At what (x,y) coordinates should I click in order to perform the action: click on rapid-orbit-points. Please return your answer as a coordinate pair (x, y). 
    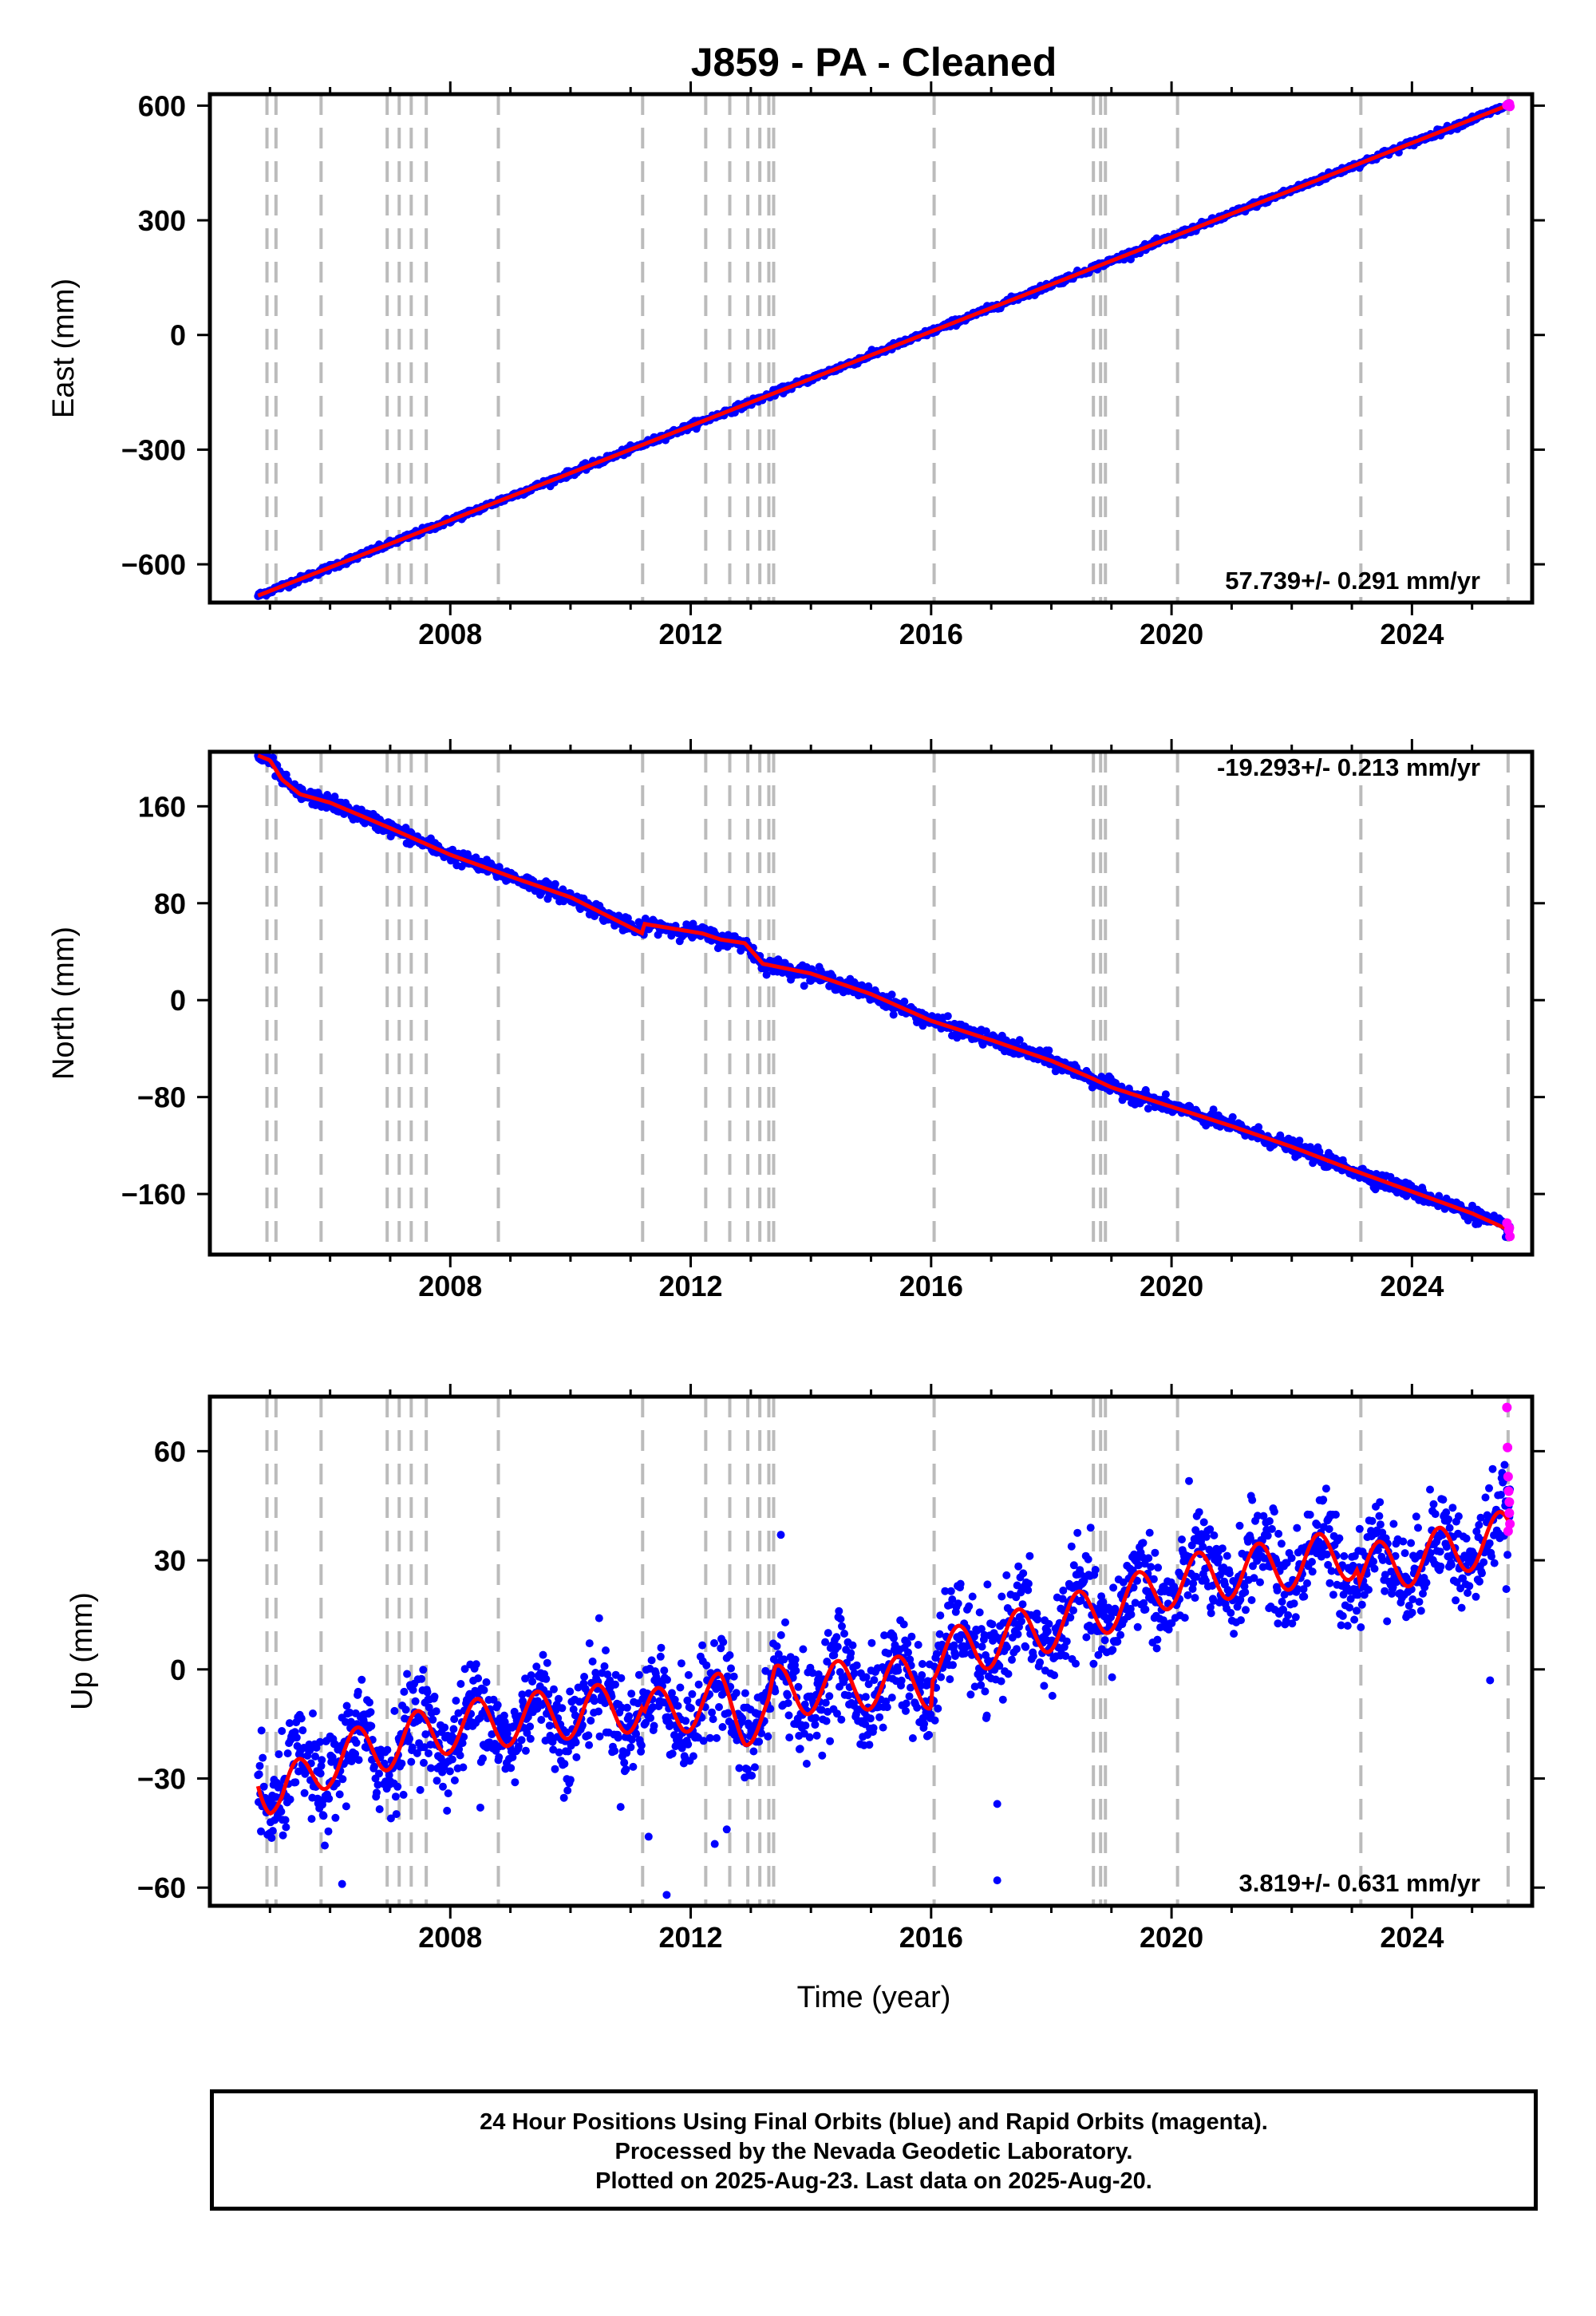
    Looking at the image, I should click on (1508, 1230).